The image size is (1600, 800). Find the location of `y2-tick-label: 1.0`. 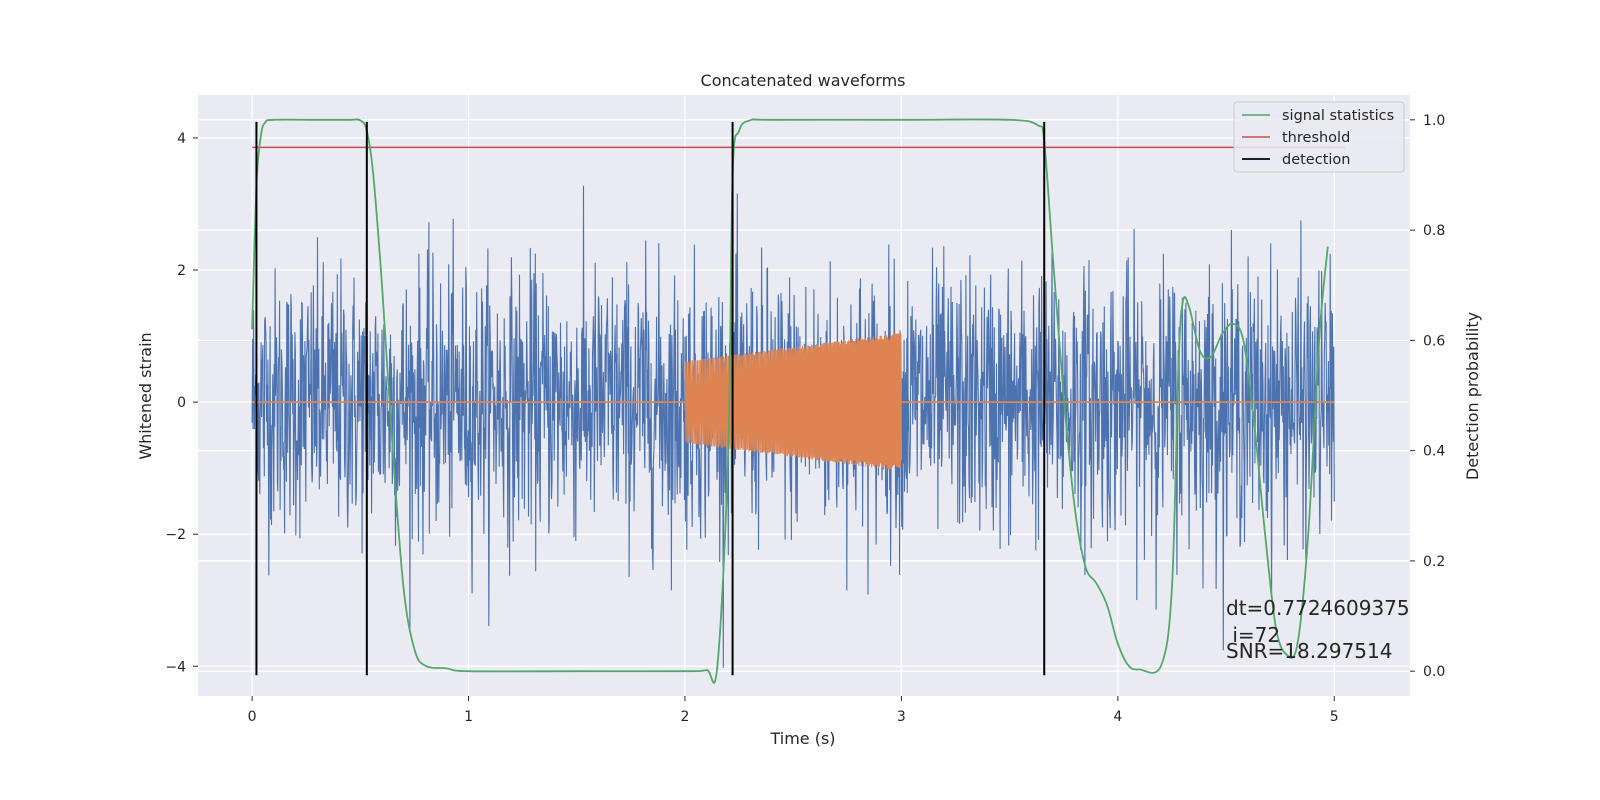

y2-tick-label: 1.0 is located at coordinates (1434, 121).